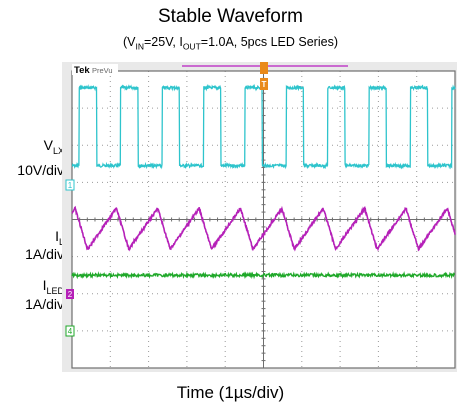 This screenshot has width=461, height=414. Describe the element at coordinates (53, 146) in the screenshot. I see `vlx-channel-name: VLX` at that location.